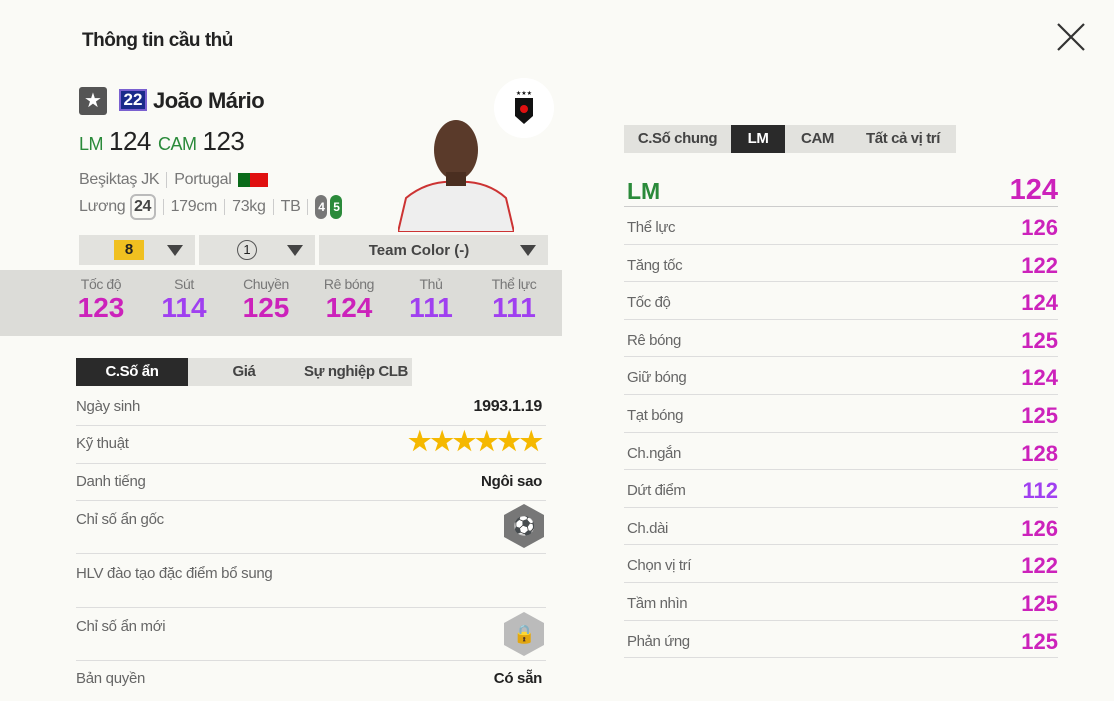 The width and height of the screenshot is (1114, 701). Describe the element at coordinates (157, 40) in the screenshot. I see `page-title: Thông tin cầu thủ` at that location.